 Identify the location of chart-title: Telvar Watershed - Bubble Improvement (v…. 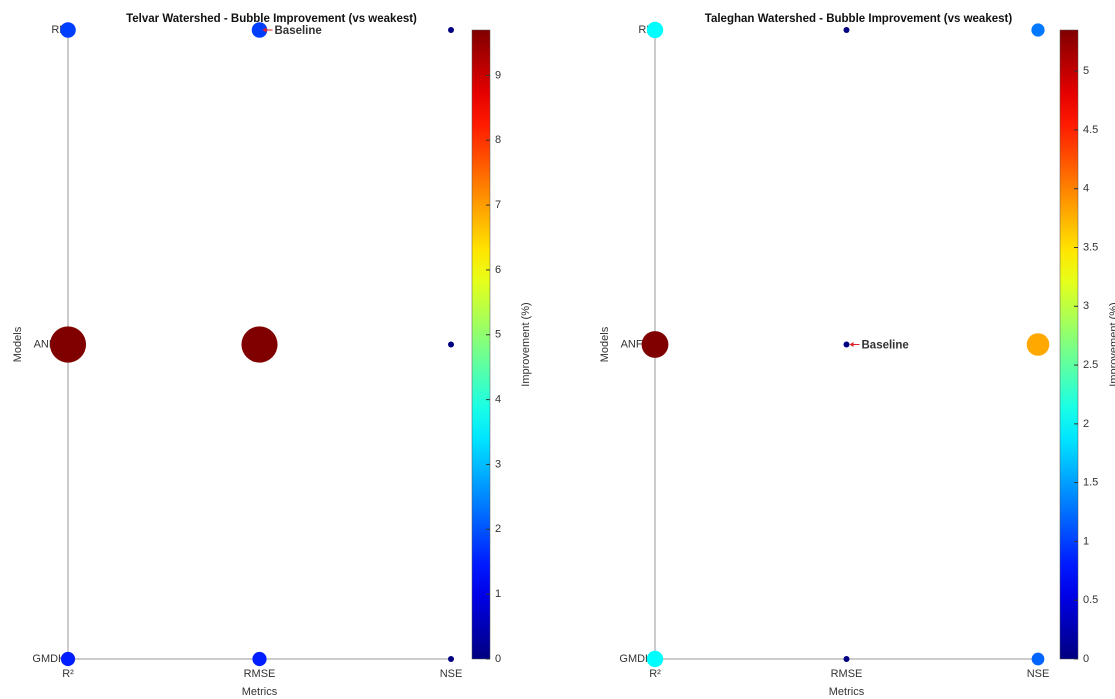
(271, 19).